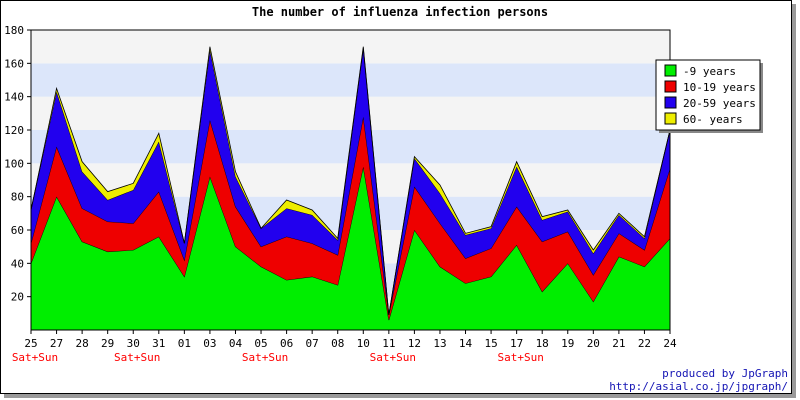  I want to click on y-axis: 20 40 60 80 100 120 140 160 180, so click(17, 164).